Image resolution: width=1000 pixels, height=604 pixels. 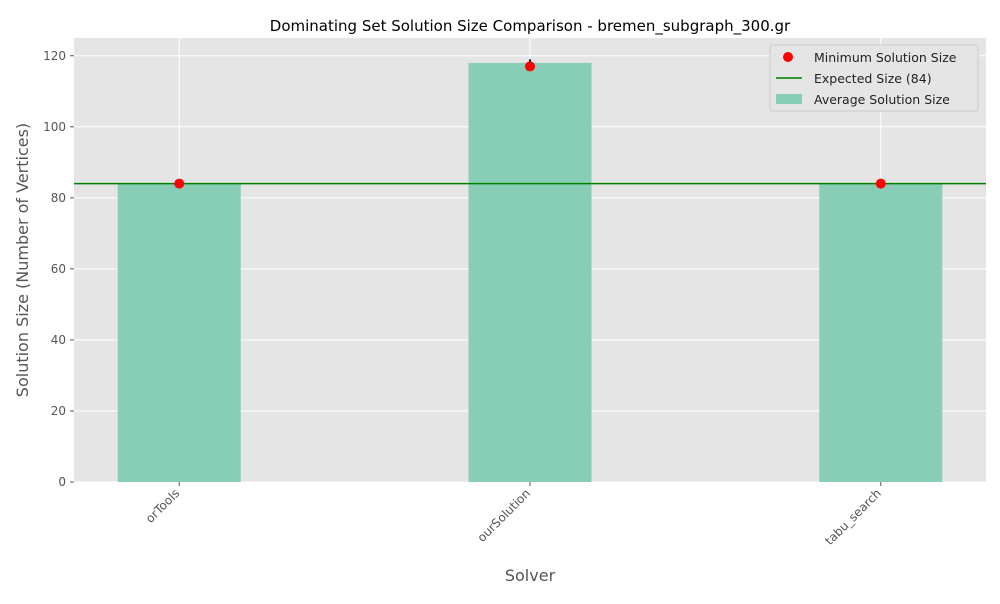 I want to click on legend-minimum-label: Minimum Solution Size, so click(x=885, y=57).